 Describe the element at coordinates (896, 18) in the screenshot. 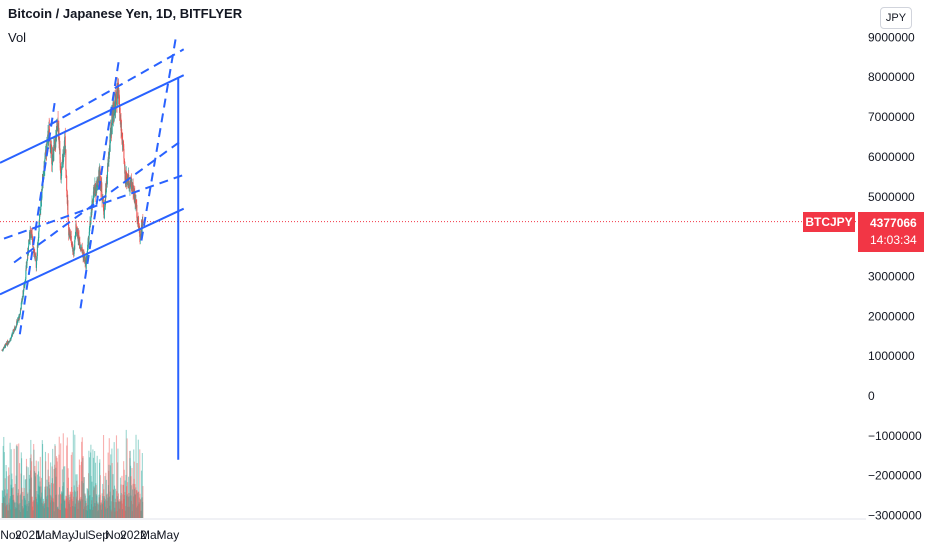

I see `currency-button: JPY` at that location.